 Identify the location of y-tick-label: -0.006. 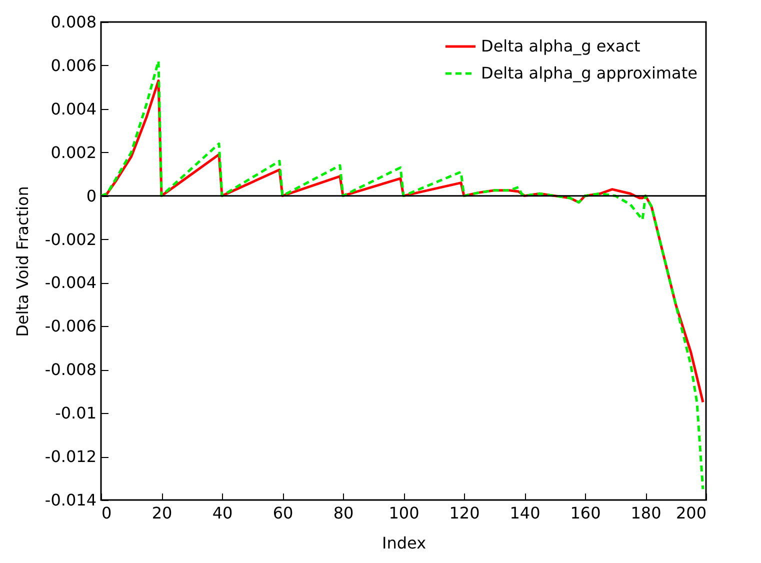
(70, 326).